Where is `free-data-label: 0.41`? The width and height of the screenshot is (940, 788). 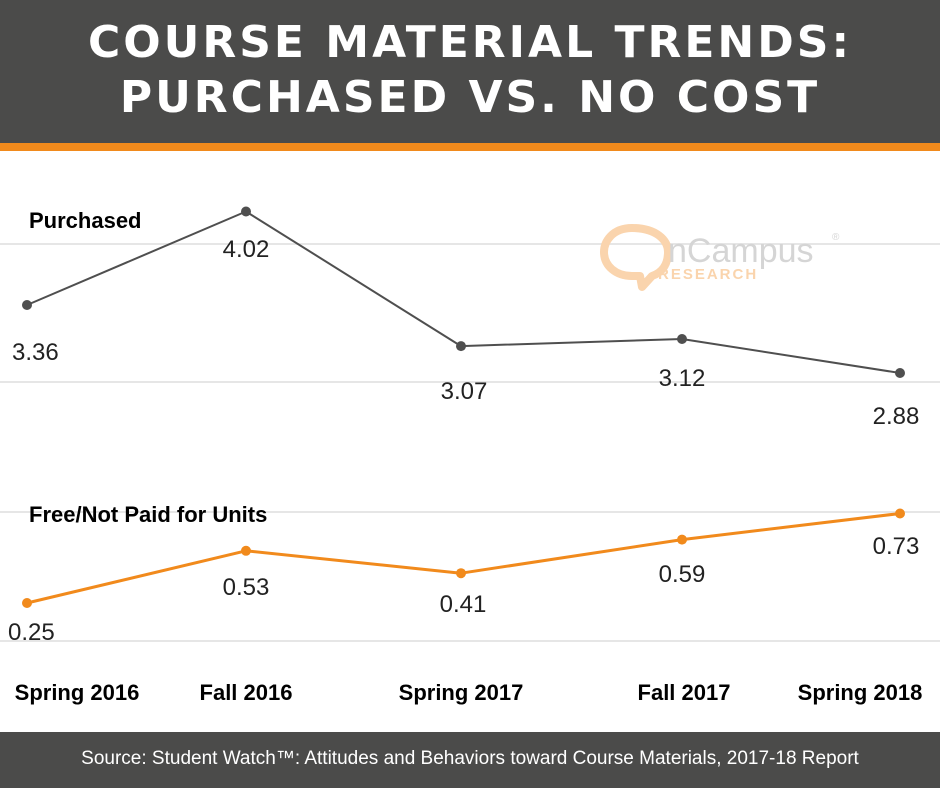
free-data-label: 0.41 is located at coordinates (463, 604).